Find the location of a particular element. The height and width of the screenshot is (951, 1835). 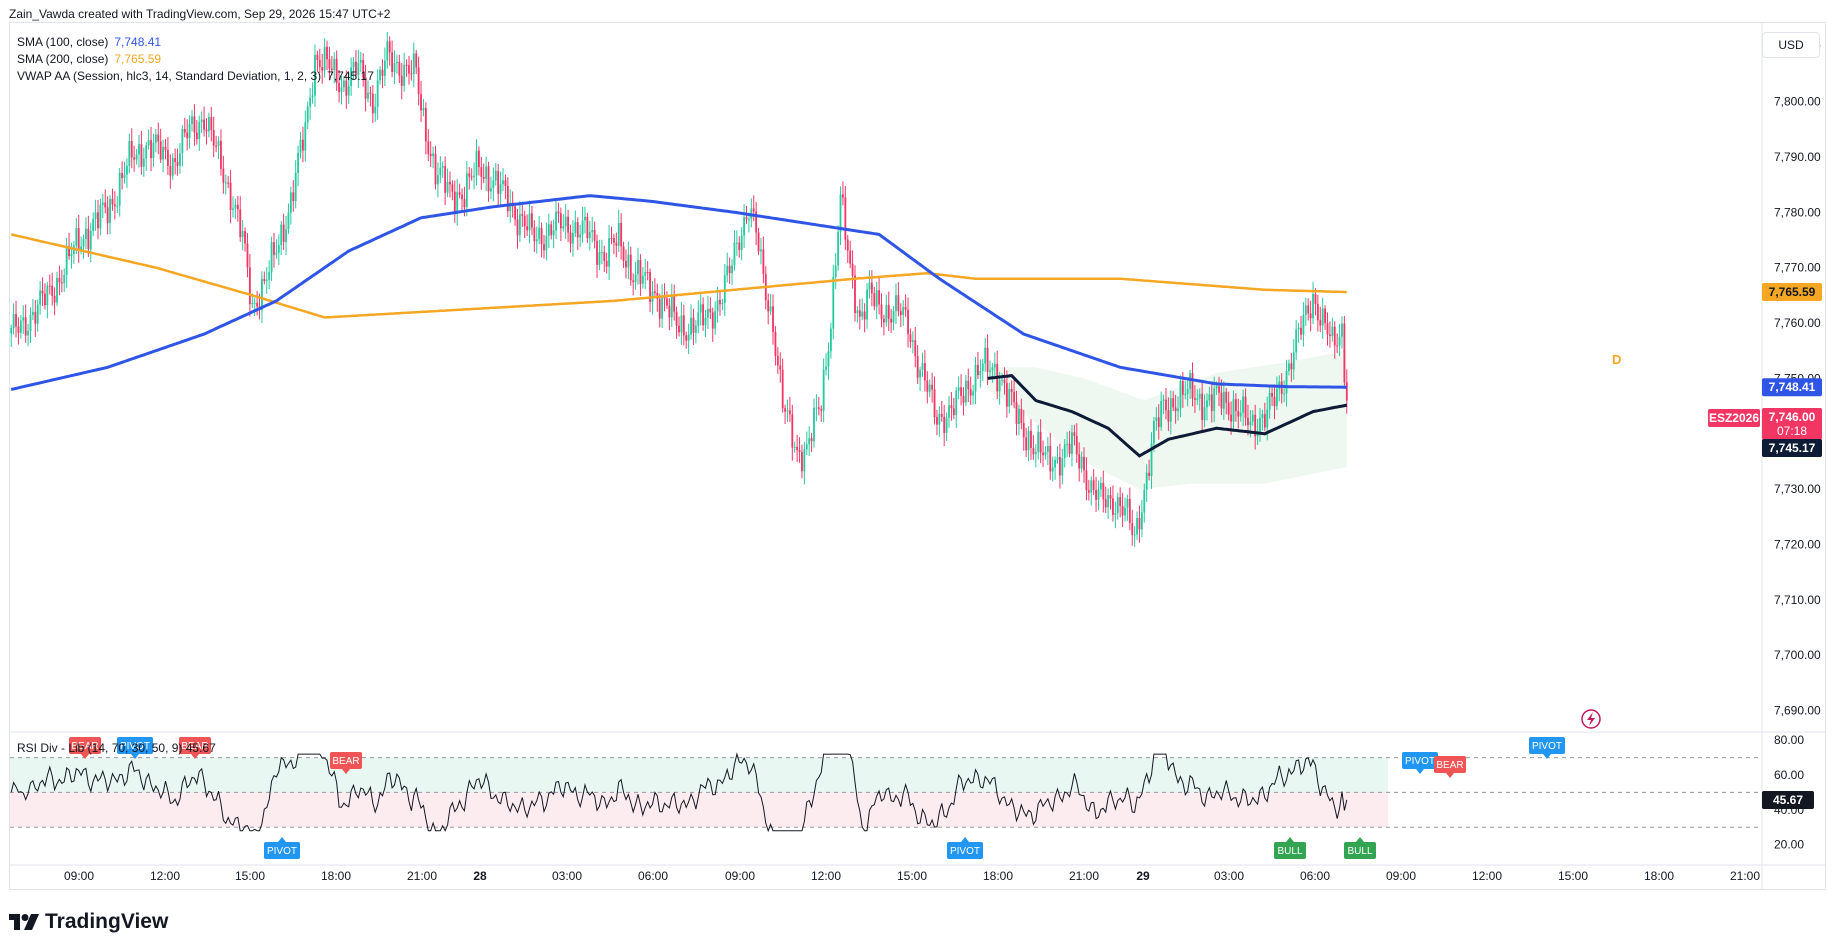

lightning-icon is located at coordinates (1591, 719).